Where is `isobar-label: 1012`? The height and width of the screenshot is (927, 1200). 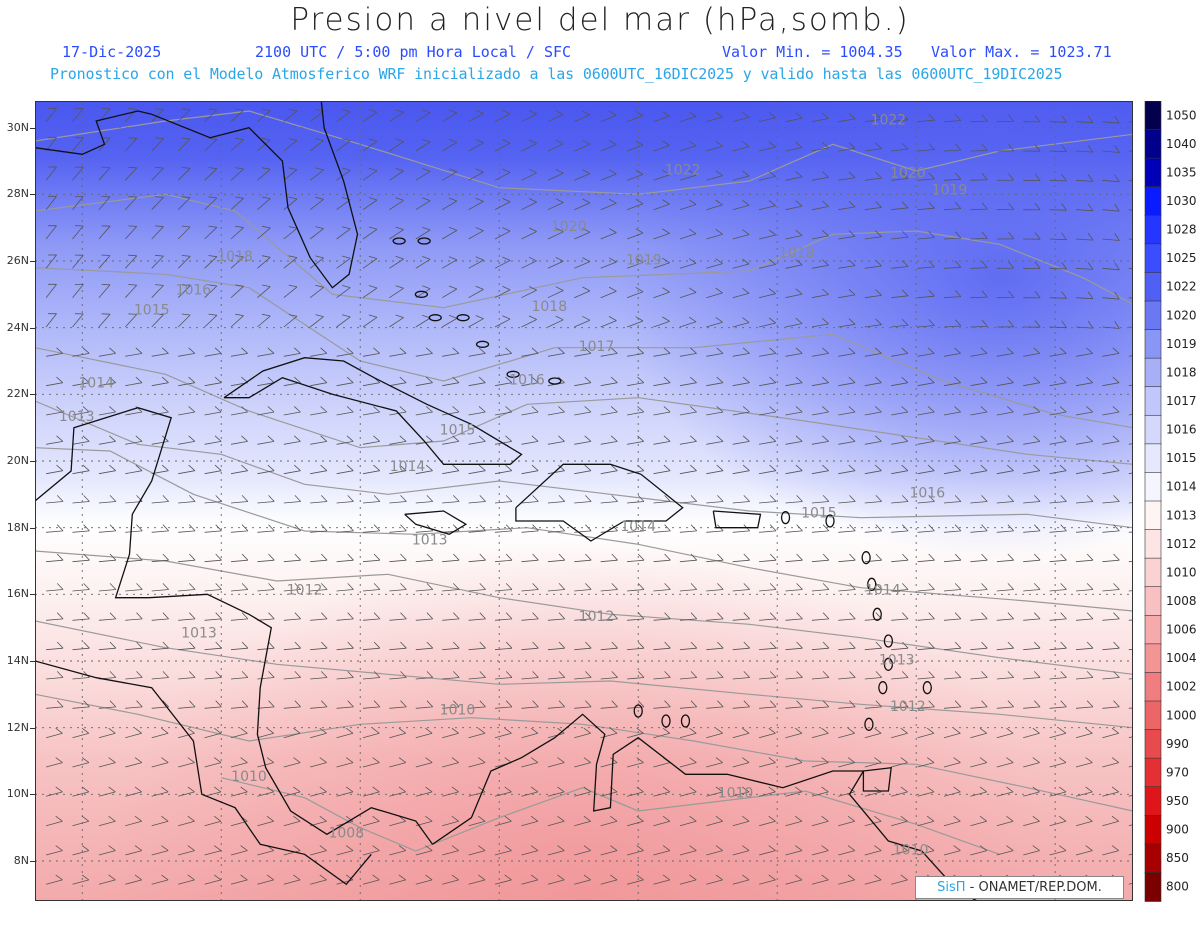
isobar-label: 1012 is located at coordinates (597, 617).